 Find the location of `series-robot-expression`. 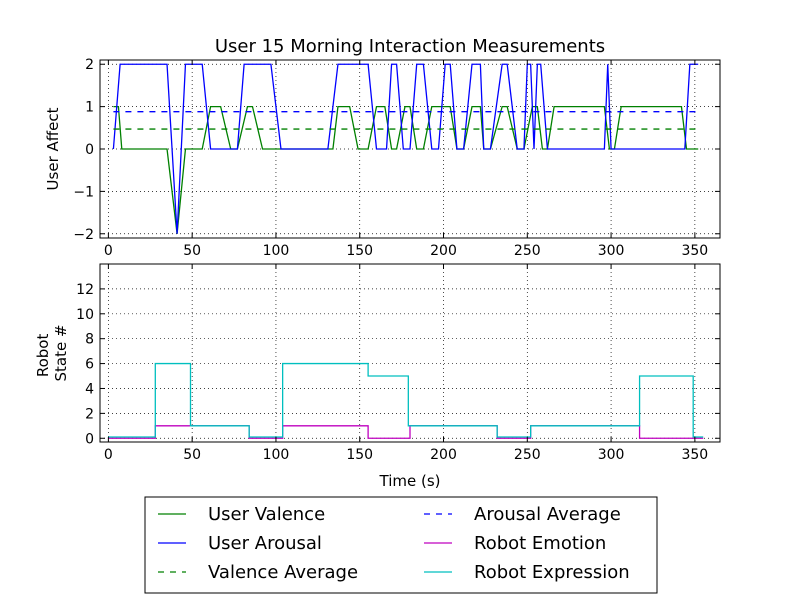

series-robot-expression is located at coordinates (406, 400).